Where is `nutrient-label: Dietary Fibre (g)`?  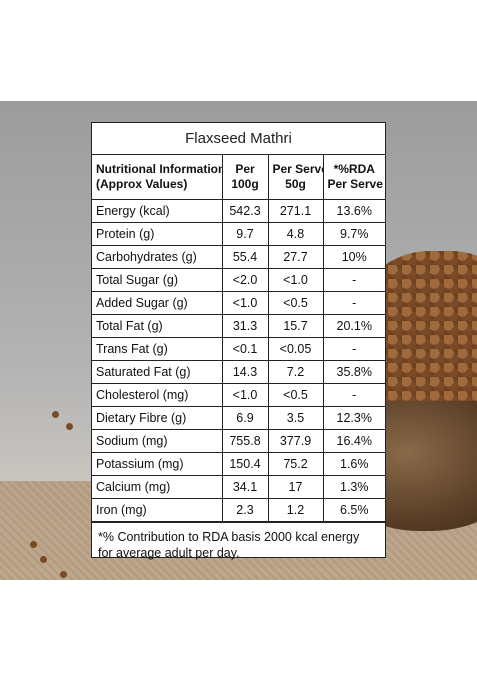
nutrient-label: Dietary Fibre (g) is located at coordinates (157, 418).